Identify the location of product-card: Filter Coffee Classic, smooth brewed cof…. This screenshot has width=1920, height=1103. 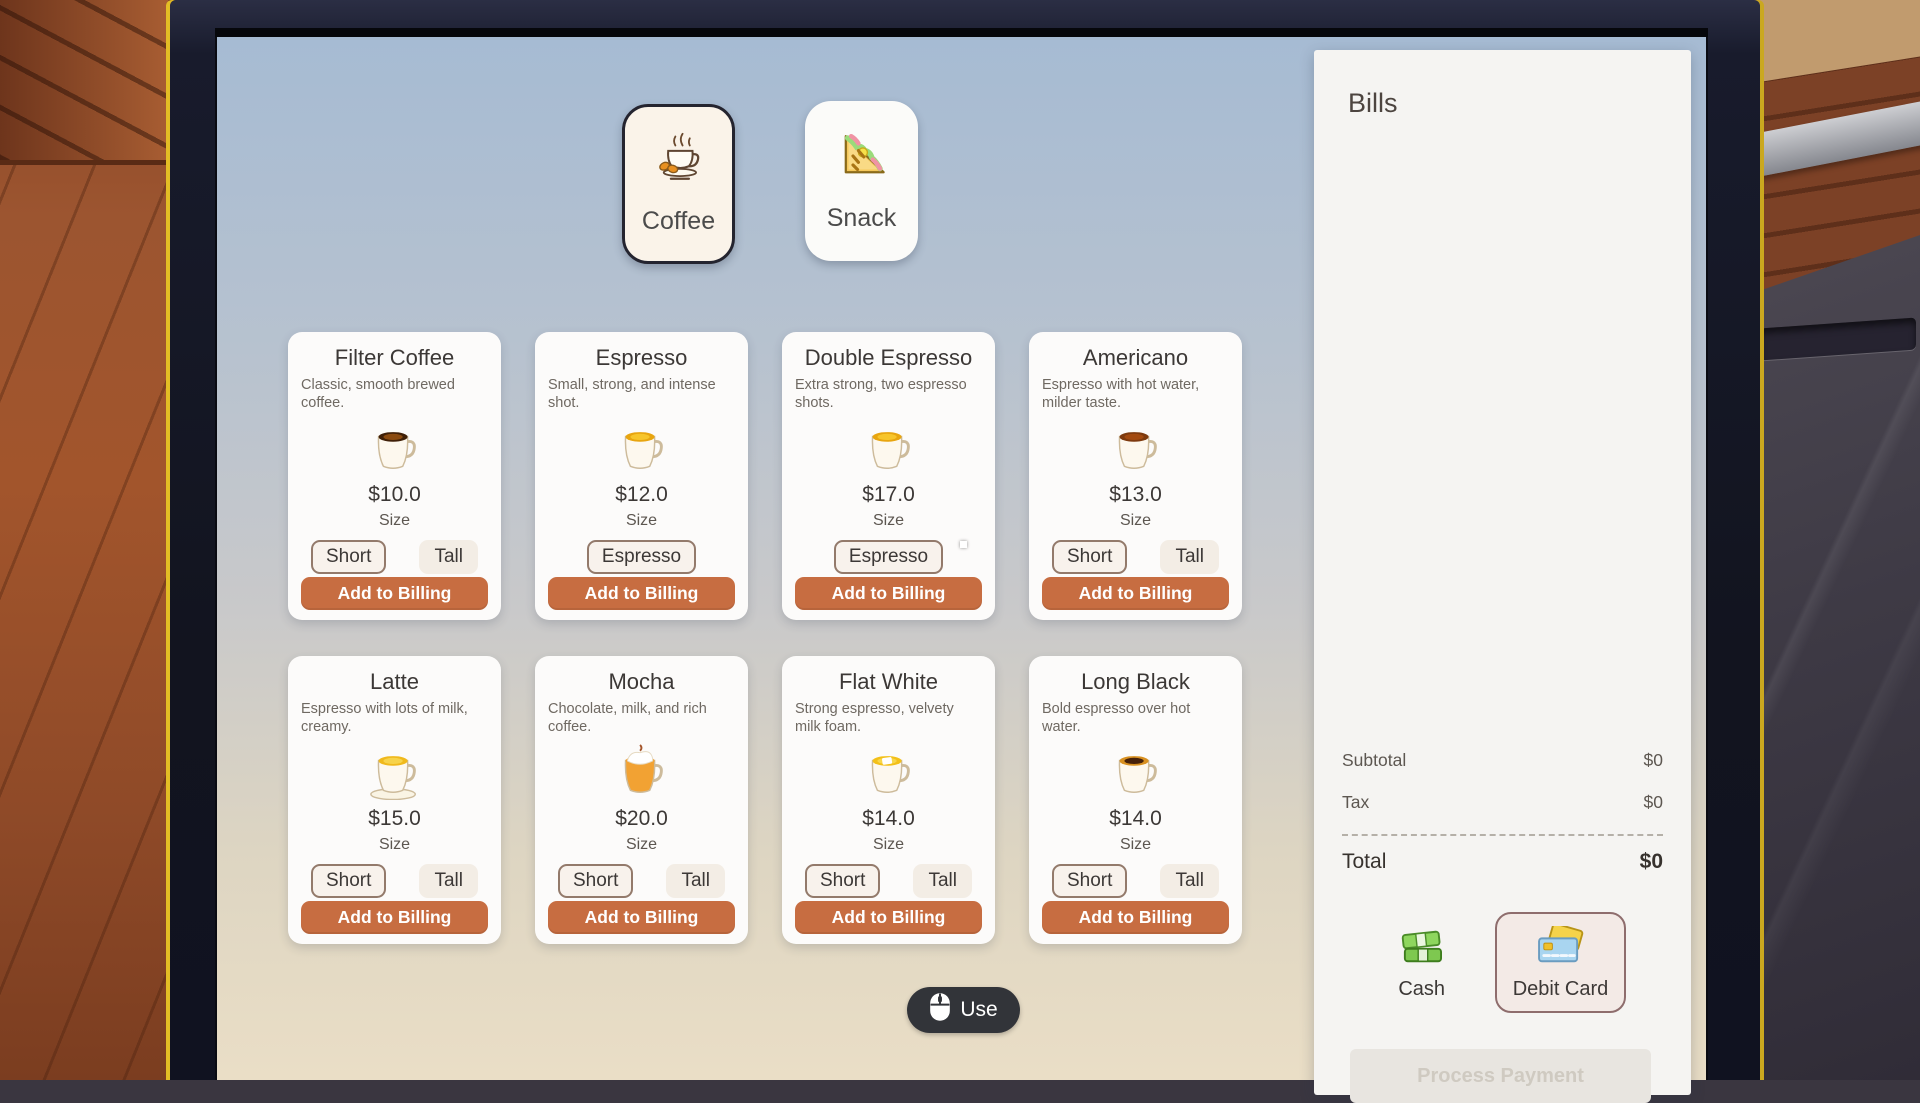
(394, 476).